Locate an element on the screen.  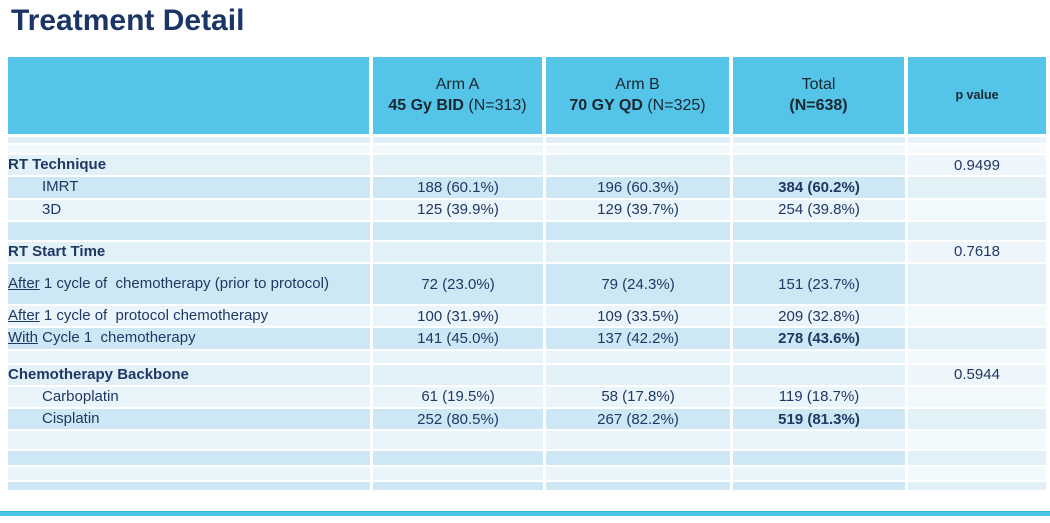
header-arm-a: Arm A 45 Gy BID (N=313) is located at coordinates (459, 97).